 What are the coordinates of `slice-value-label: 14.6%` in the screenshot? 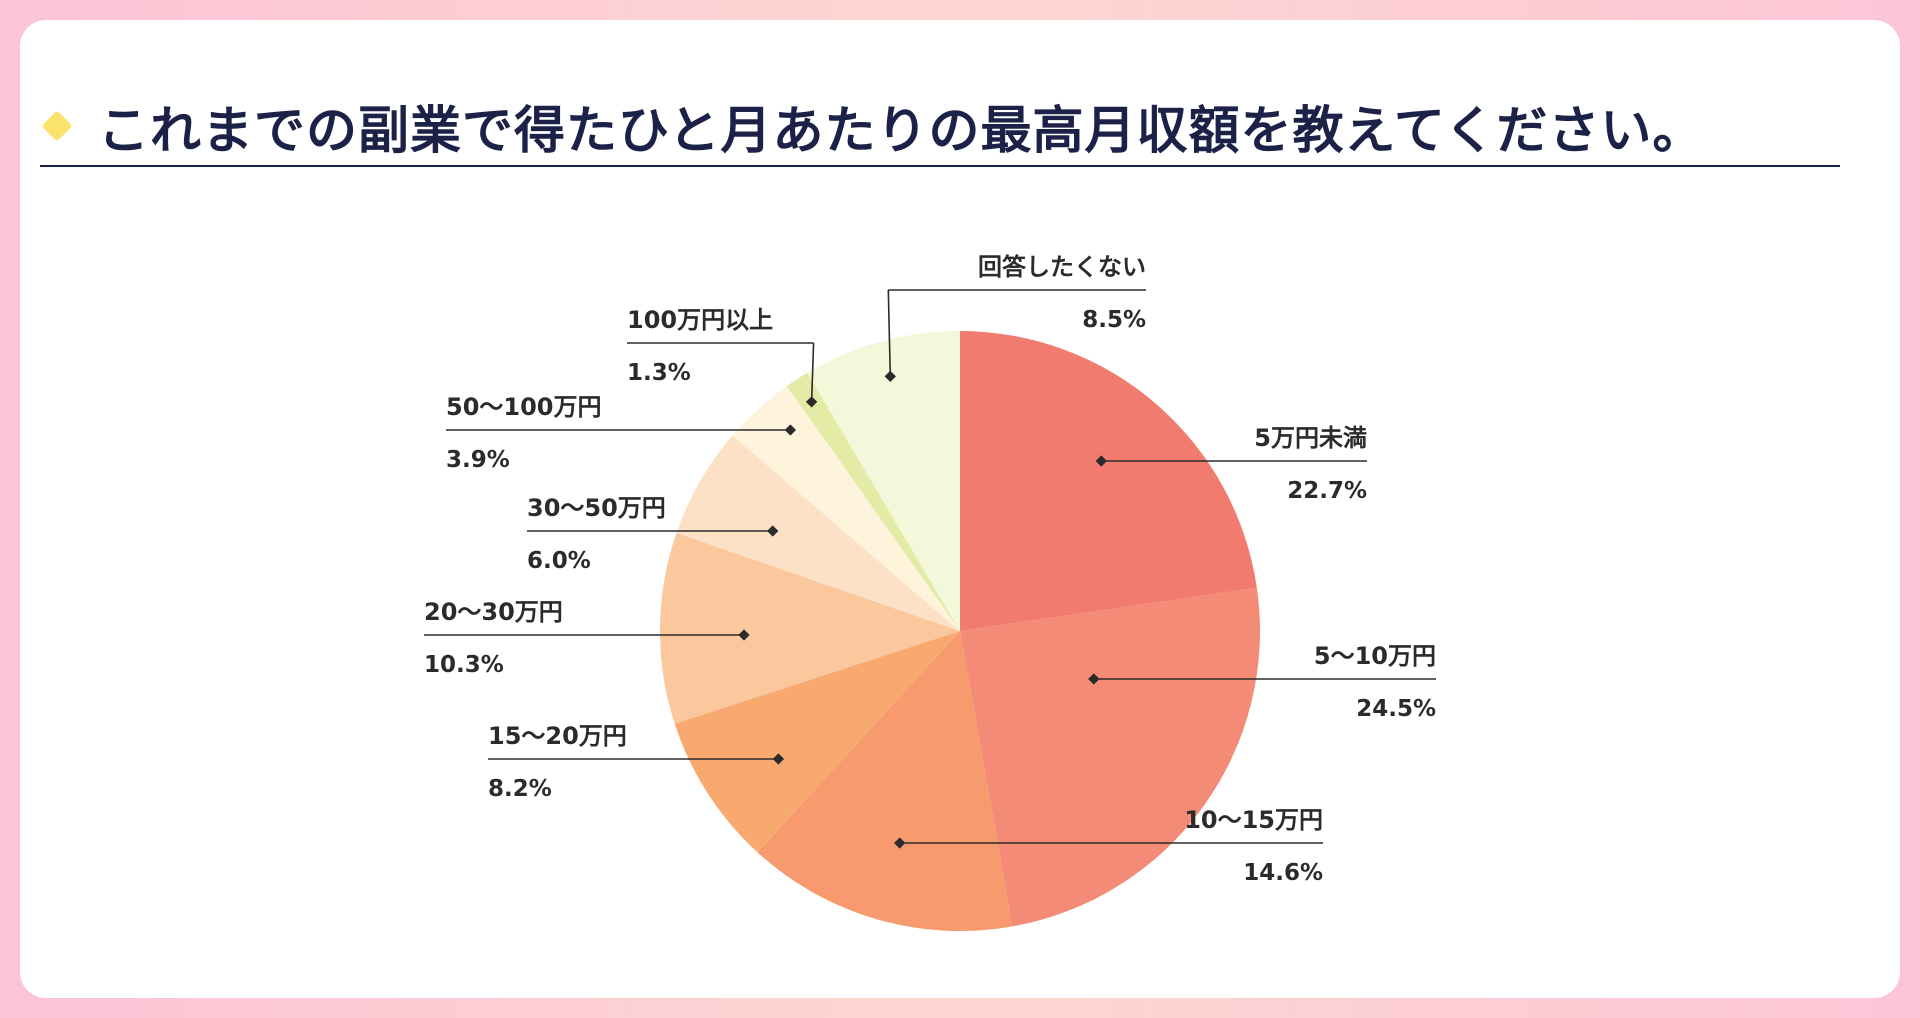 It's located at (1283, 873).